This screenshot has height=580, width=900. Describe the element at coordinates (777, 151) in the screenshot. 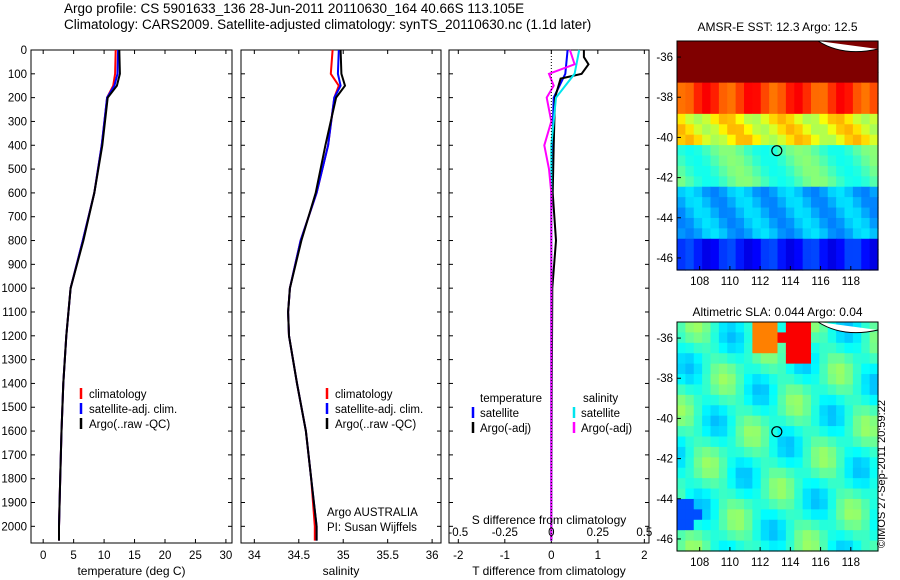

I see `argo-position-marker` at that location.